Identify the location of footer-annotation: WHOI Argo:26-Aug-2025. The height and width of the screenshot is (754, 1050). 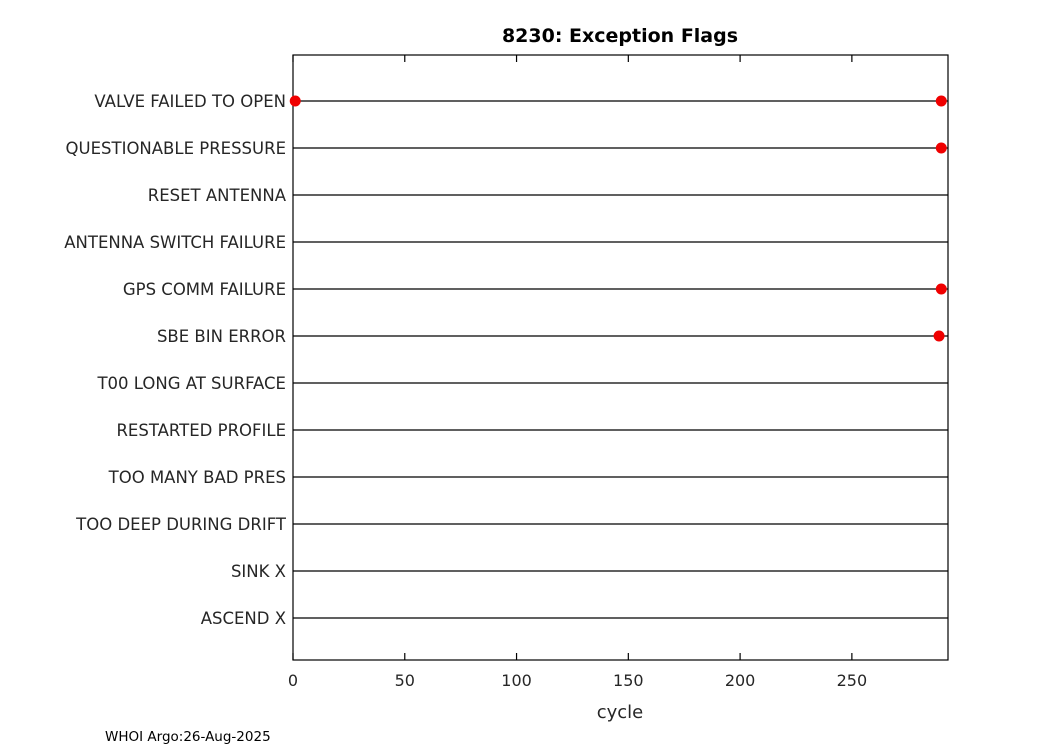
(188, 737).